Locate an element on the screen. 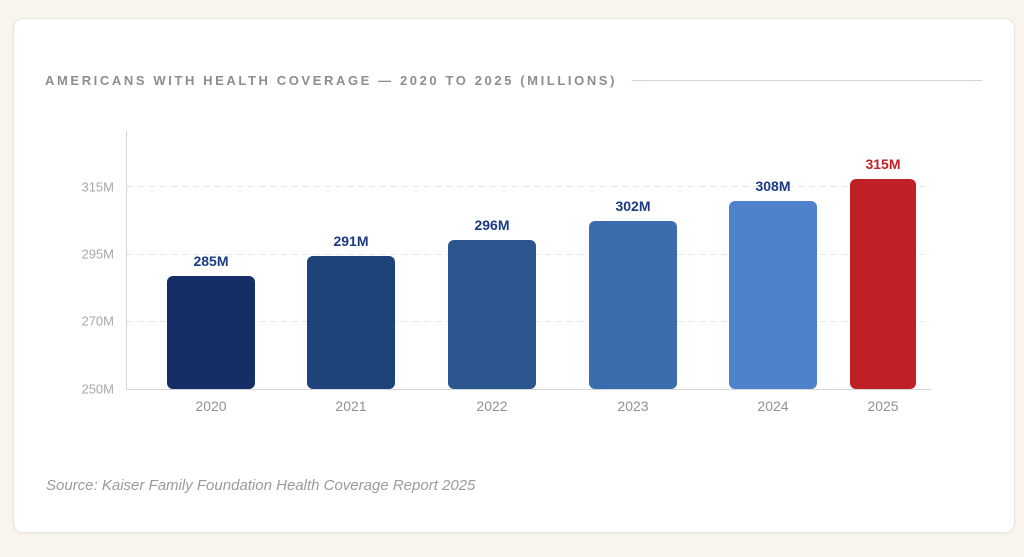 Image resolution: width=1024 pixels, height=557 pixels. x-axis-label-2024: 2024 is located at coordinates (773, 406).